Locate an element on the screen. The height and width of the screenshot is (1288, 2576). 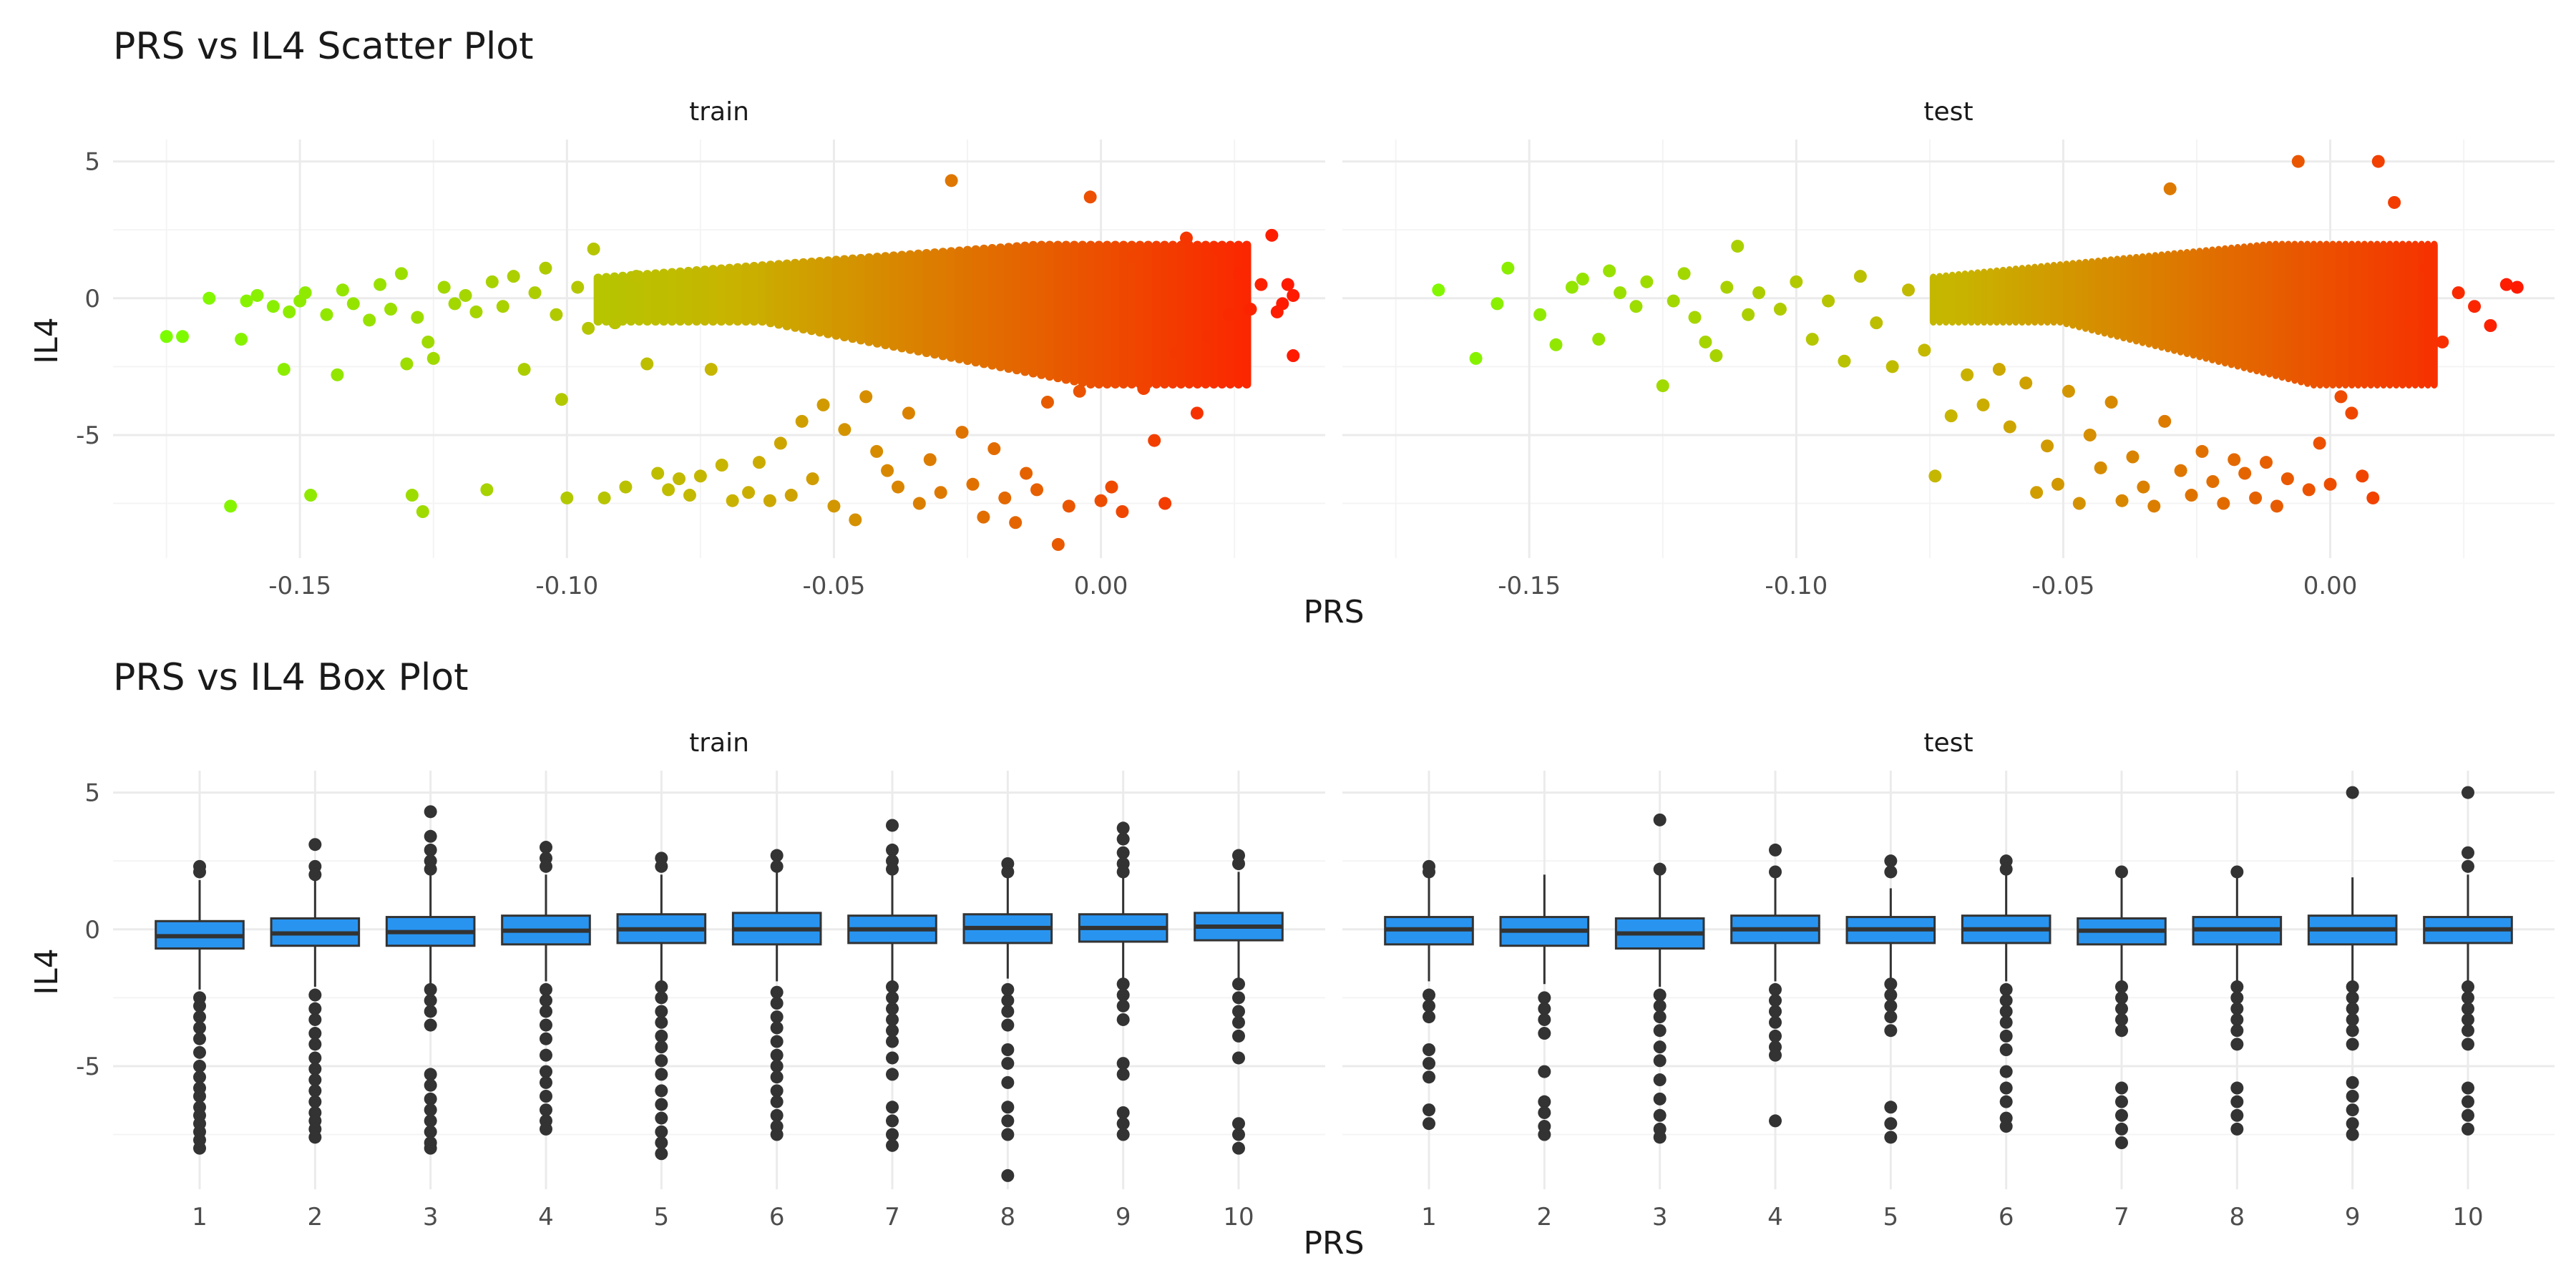
box-x-tick-label: 7 is located at coordinates (892, 1217).